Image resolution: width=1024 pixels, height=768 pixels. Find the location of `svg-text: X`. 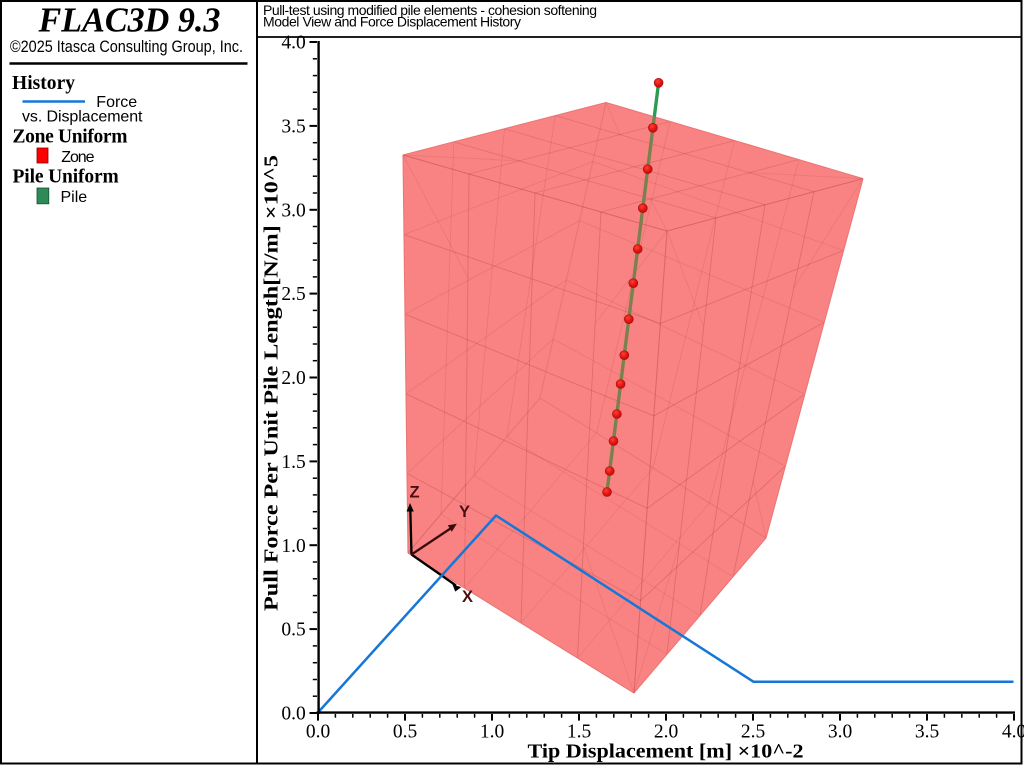

svg-text: X is located at coordinates (467, 597).